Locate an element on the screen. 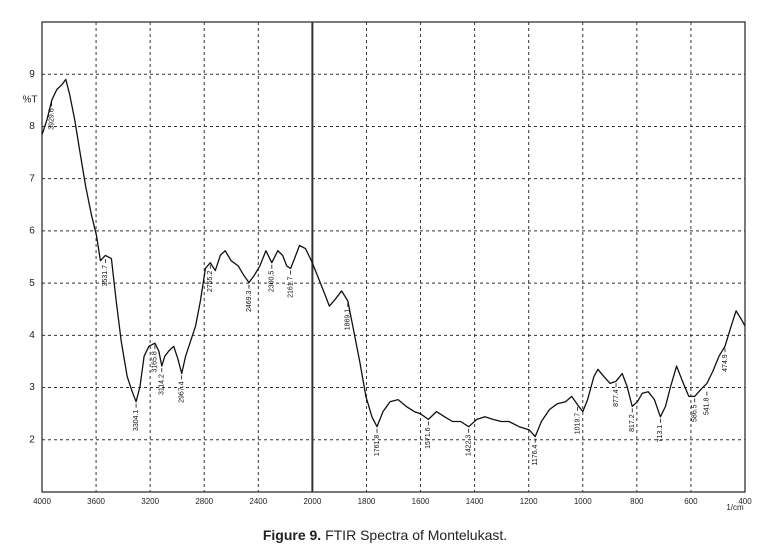  x-tick-label: 1000 is located at coordinates (583, 501).